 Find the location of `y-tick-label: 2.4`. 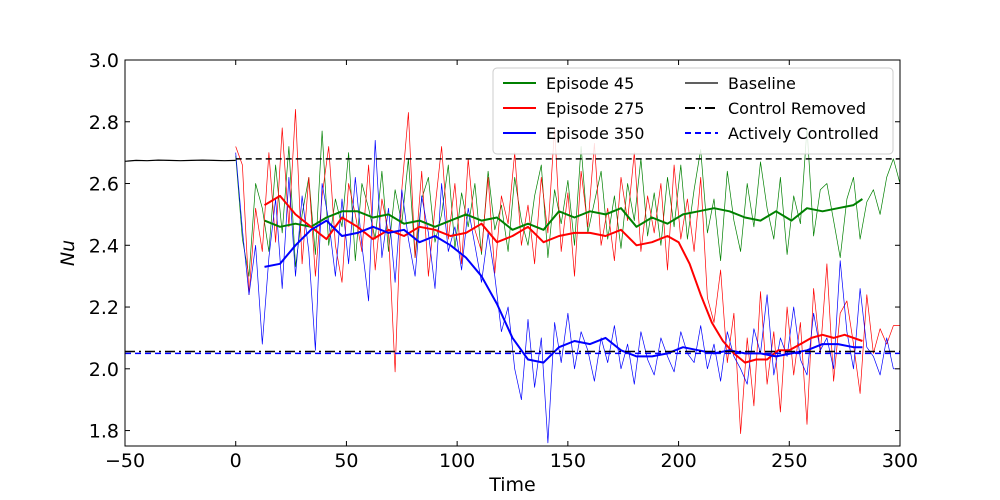

y-tick-label: 2.4 is located at coordinates (104, 246).